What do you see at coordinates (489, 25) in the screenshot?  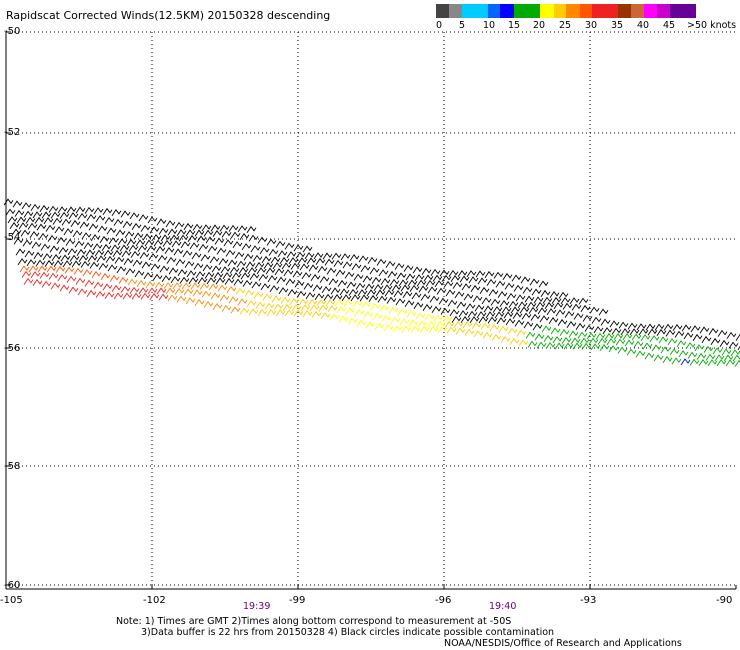 I see `colorbar-label: 10` at bounding box center [489, 25].